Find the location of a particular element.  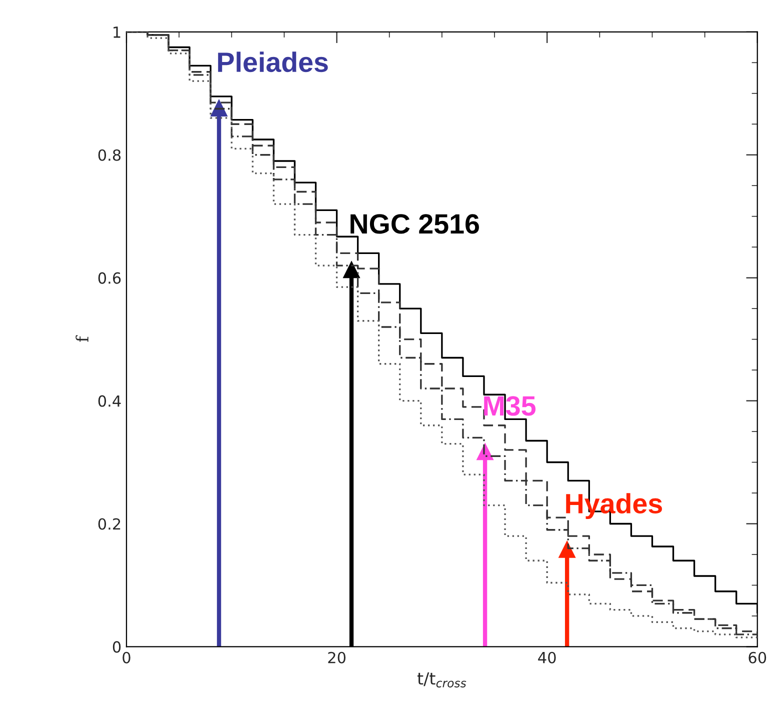

y-tick-label: 0.2 is located at coordinates (109, 524).